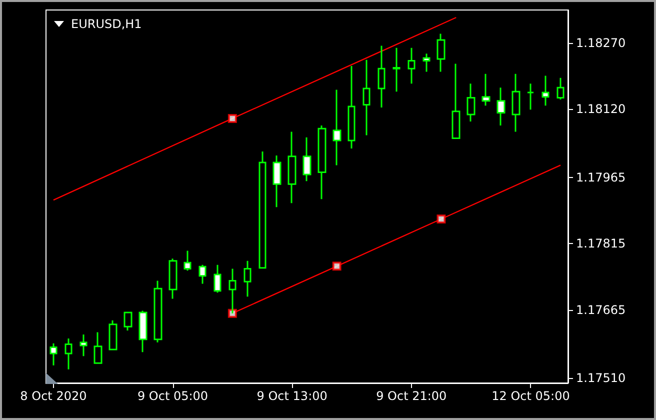 The width and height of the screenshot is (656, 420). What do you see at coordinates (601, 378) in the screenshot?
I see `y-tick-label: 1.17510` at bounding box center [601, 378].